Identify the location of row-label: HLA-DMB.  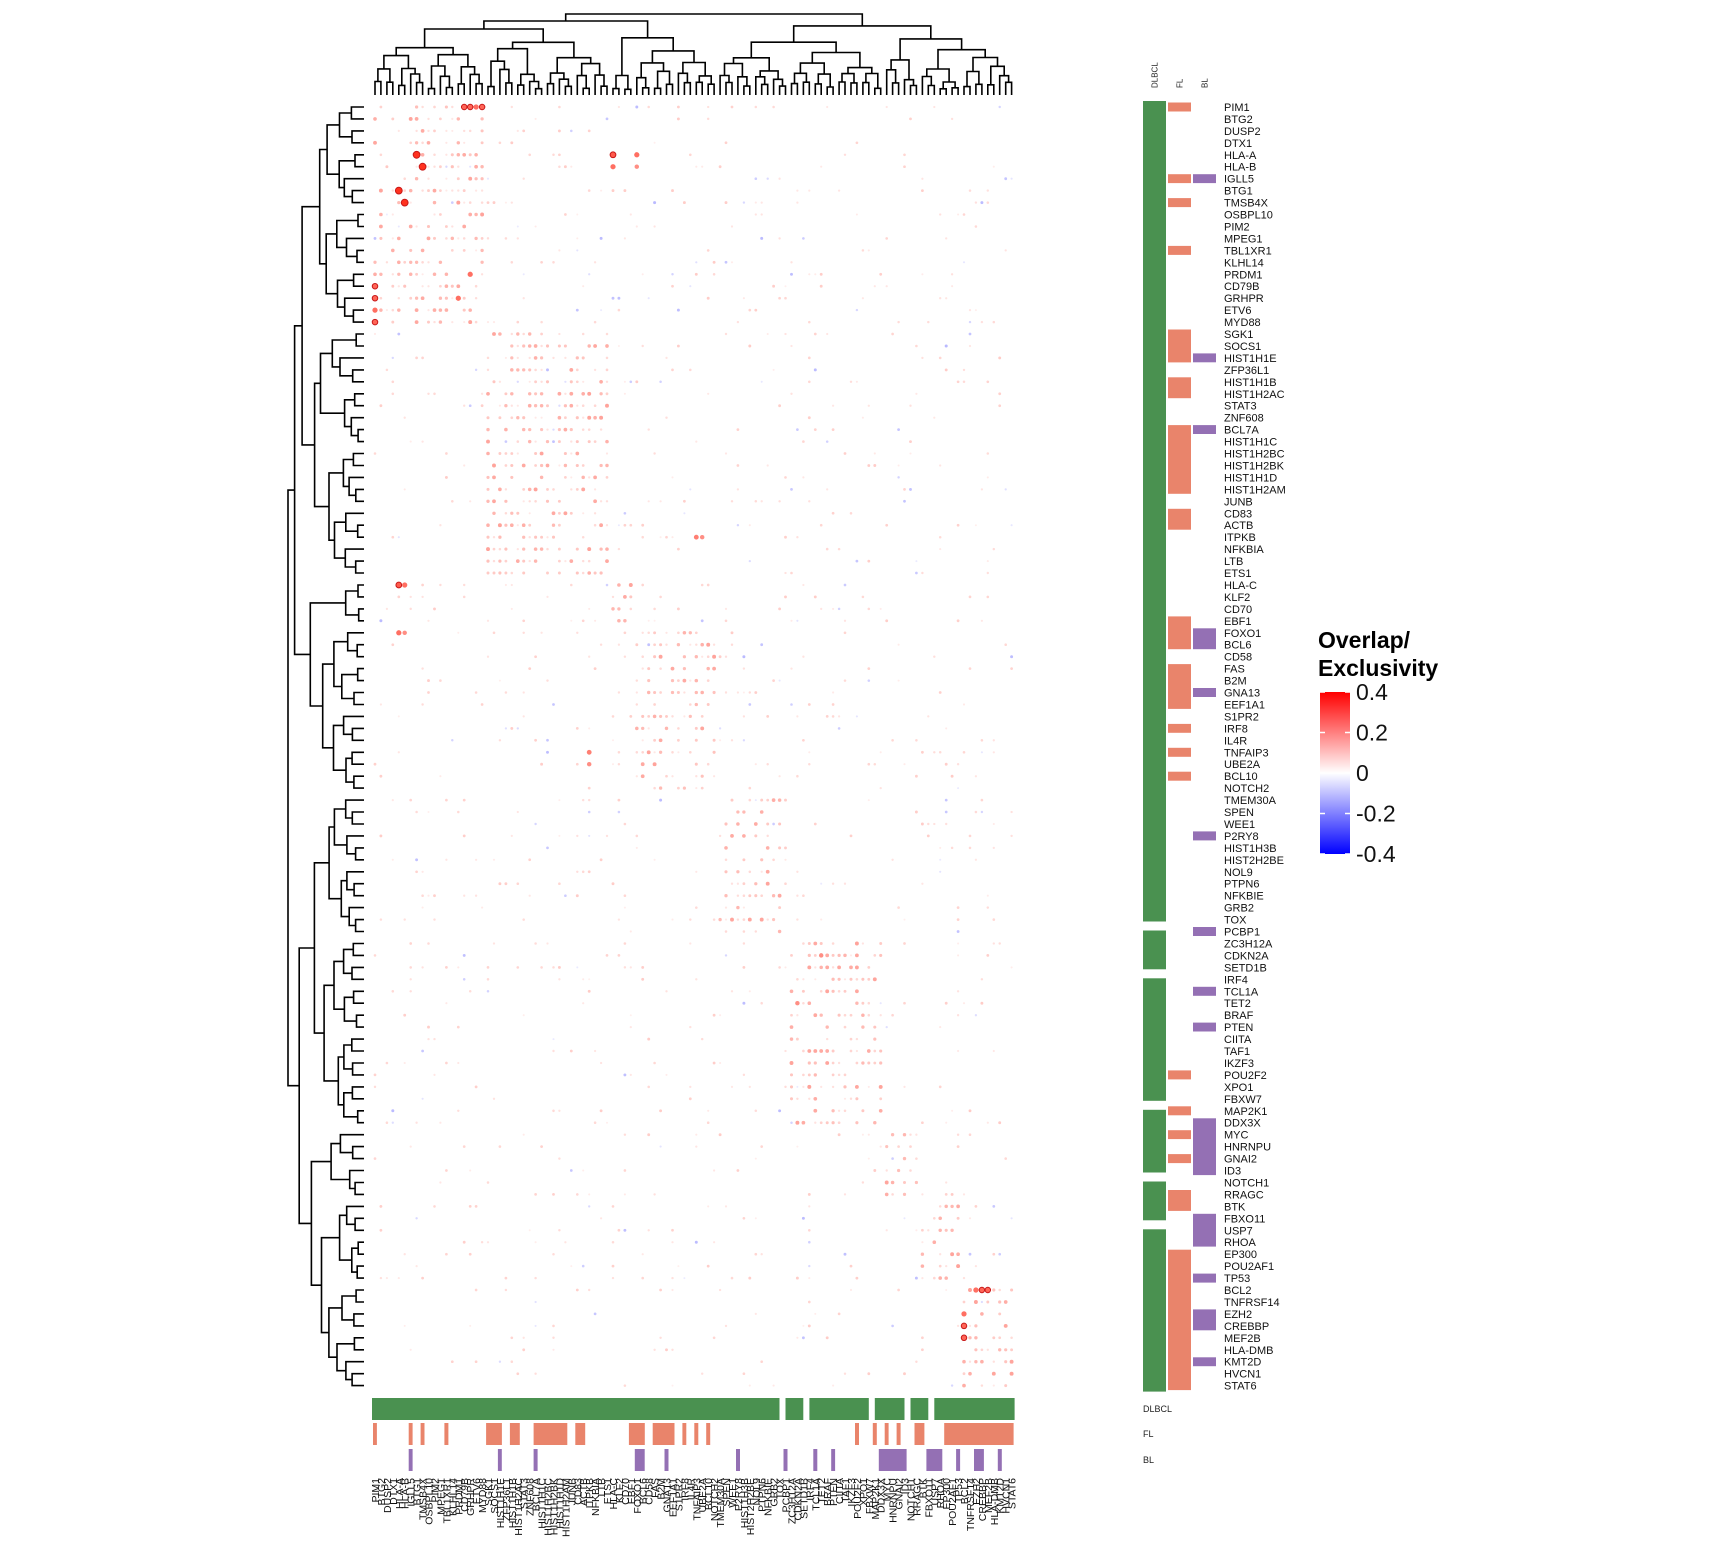
(1249, 1351).